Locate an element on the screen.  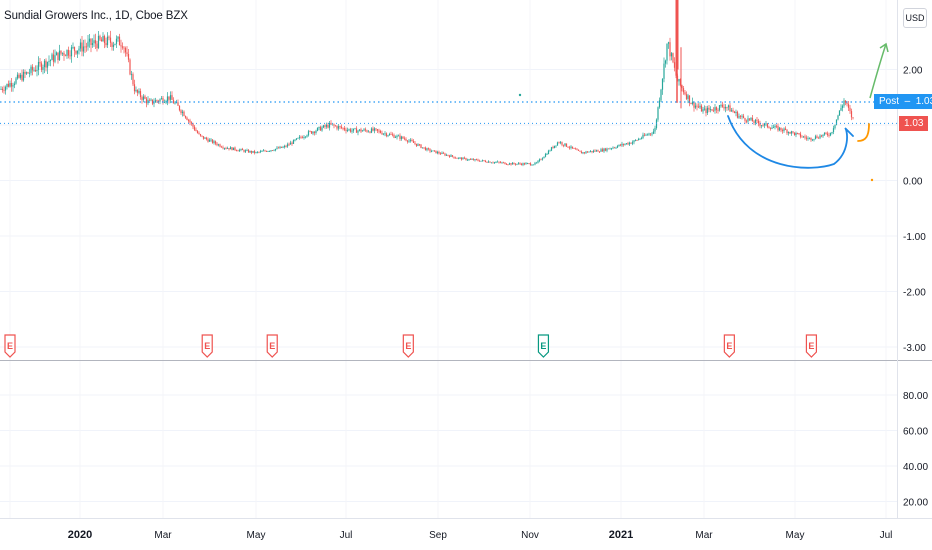
target-arrow-line is located at coordinates (878, 71).